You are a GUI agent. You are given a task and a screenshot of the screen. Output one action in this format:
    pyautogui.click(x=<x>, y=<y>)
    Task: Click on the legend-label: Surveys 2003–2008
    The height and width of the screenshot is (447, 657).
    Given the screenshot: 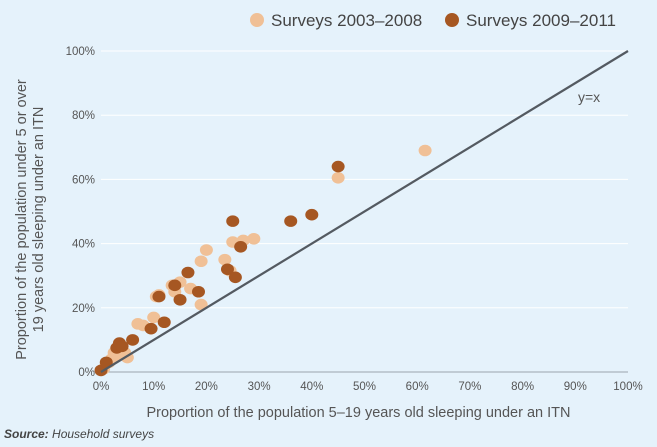 What is the action you would take?
    pyautogui.click(x=346, y=20)
    